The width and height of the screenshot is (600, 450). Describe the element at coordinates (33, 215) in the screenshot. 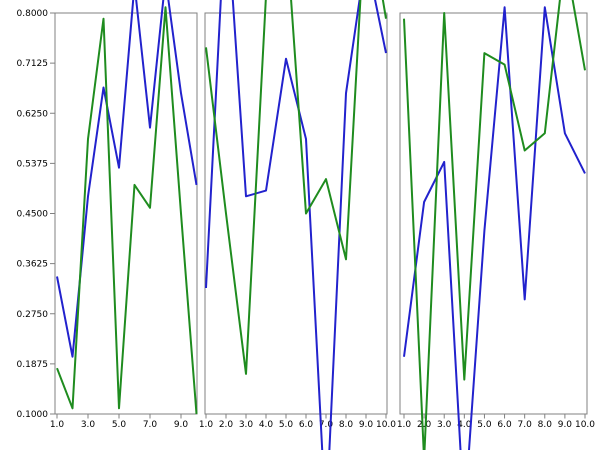

I see `y-axis-tick-label: 0.4500` at that location.